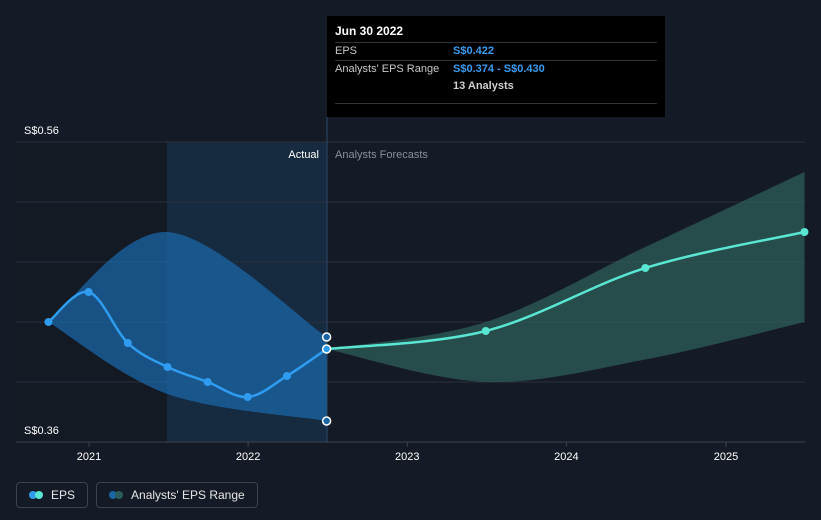 This screenshot has width=821, height=520. Describe the element at coordinates (41, 431) in the screenshot. I see `y-min-label: S$0.36` at that location.